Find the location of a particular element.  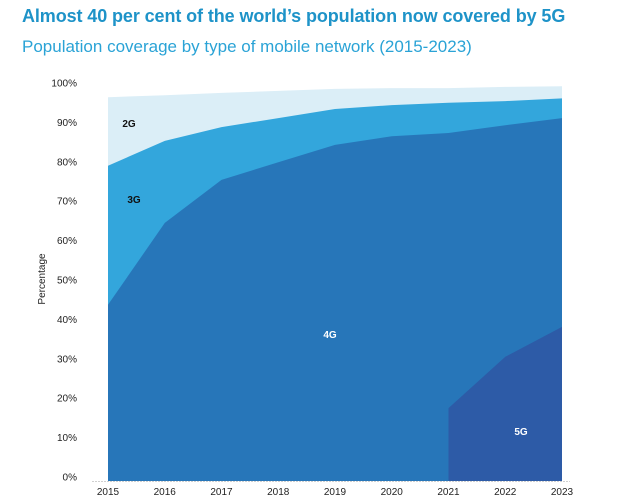

x-axis-ticks: 2015 2016 2017 2018 2019 2020 2021 2022 2023 is located at coordinates (335, 492).